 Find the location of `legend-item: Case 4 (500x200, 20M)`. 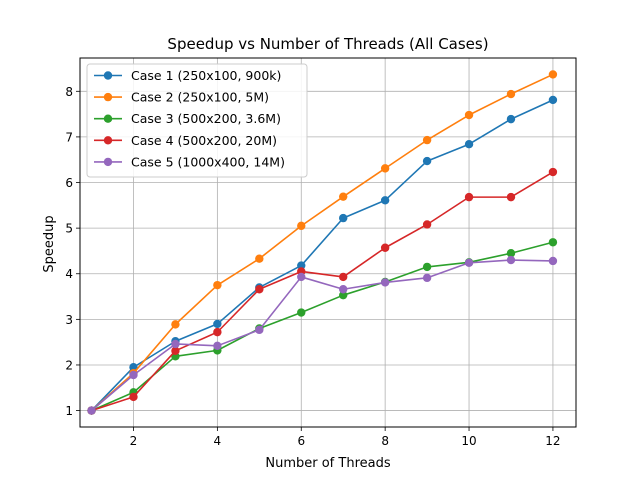

legend-item: Case 4 (500x200, 20M) is located at coordinates (185, 140).